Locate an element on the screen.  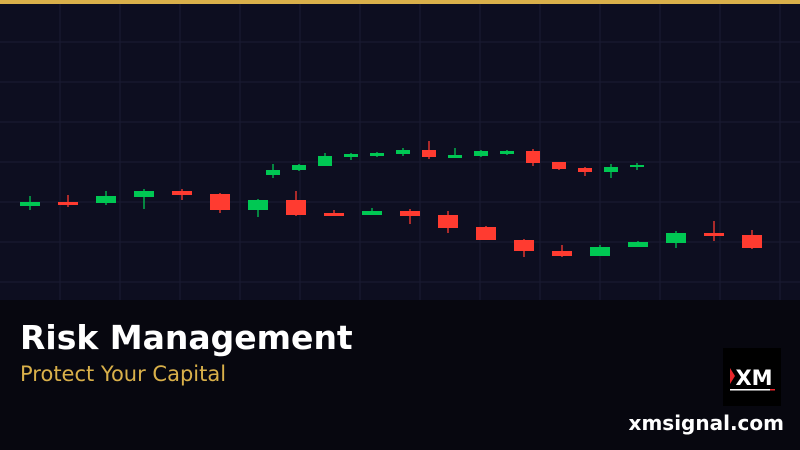
xm-logo: XM is located at coordinates (752, 377).